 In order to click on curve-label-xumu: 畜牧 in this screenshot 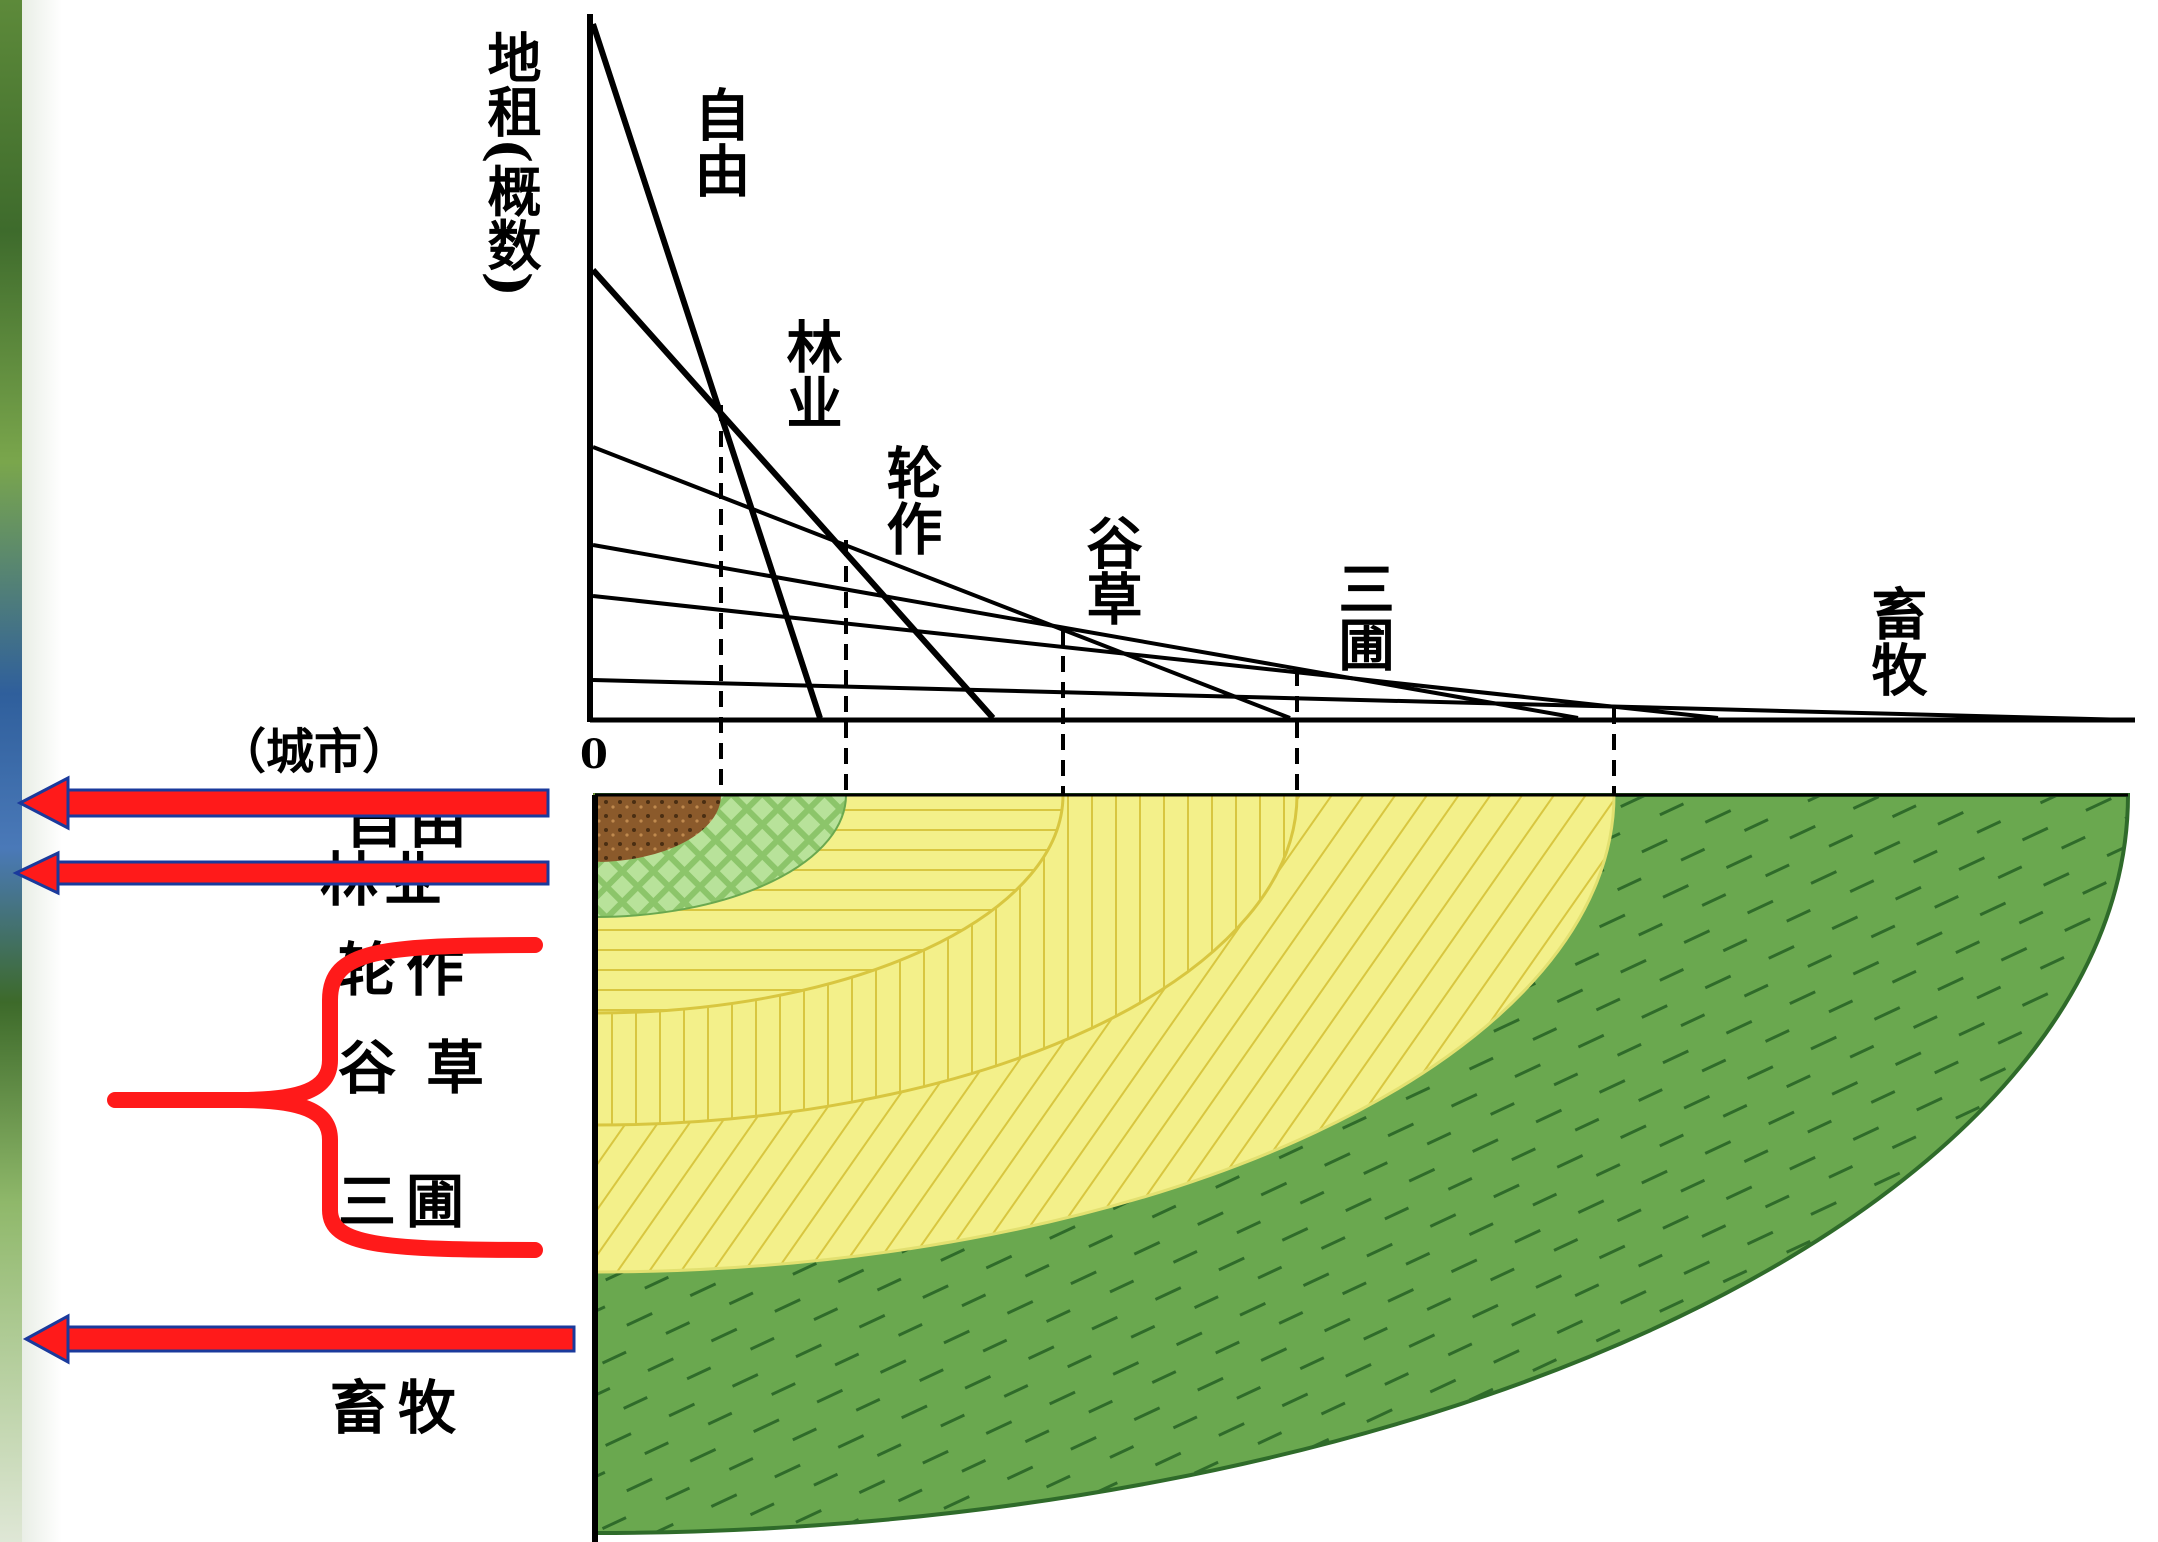, I will do `click(1895, 641)`.